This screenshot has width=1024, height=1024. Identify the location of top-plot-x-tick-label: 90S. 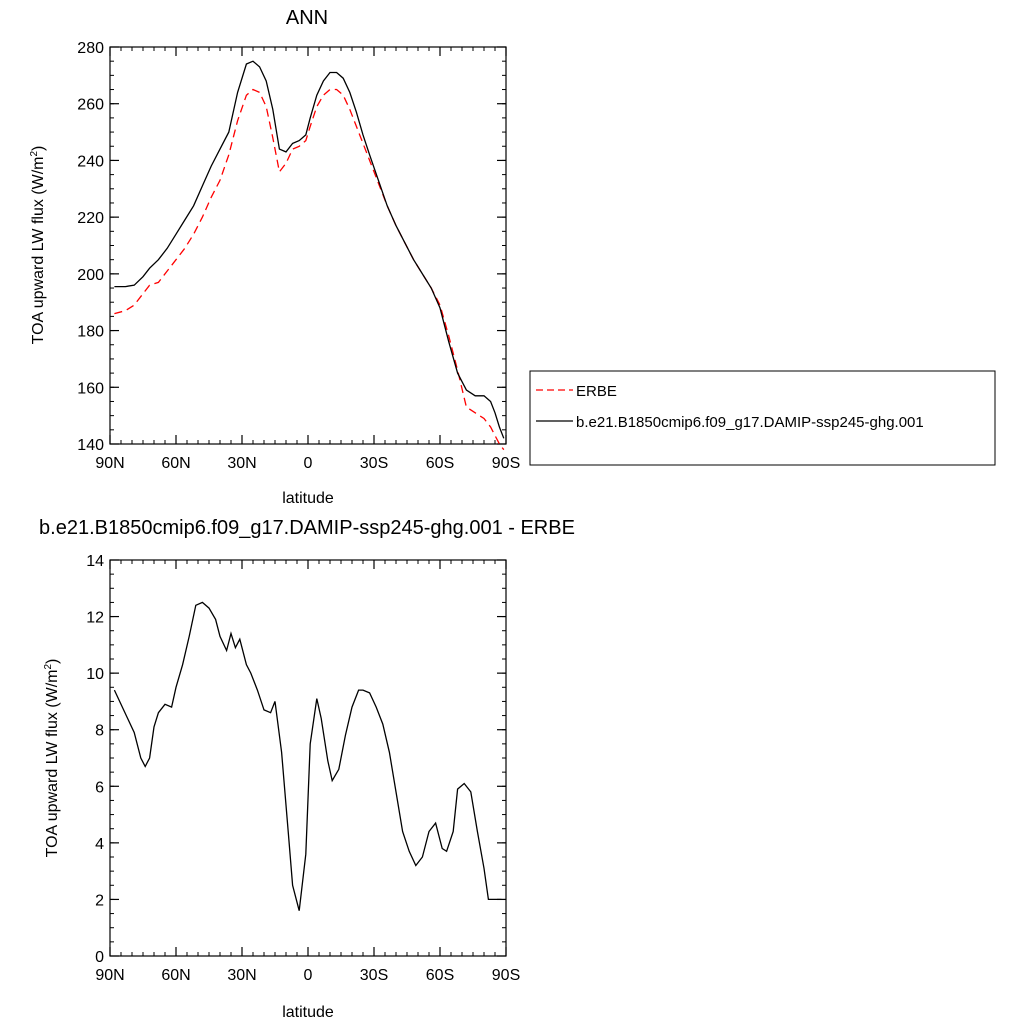
(506, 463).